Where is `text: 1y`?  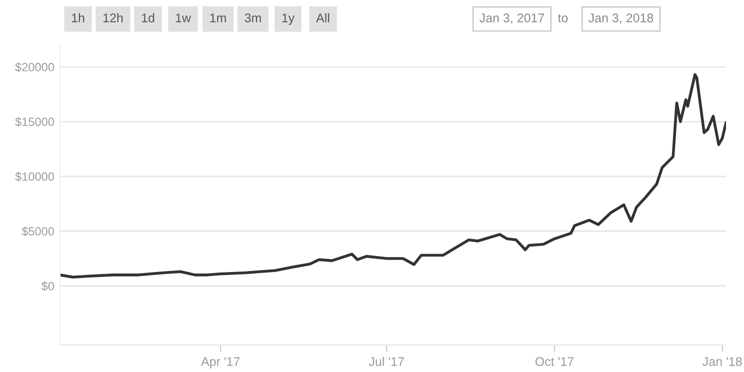
text: 1y is located at coordinates (288, 19).